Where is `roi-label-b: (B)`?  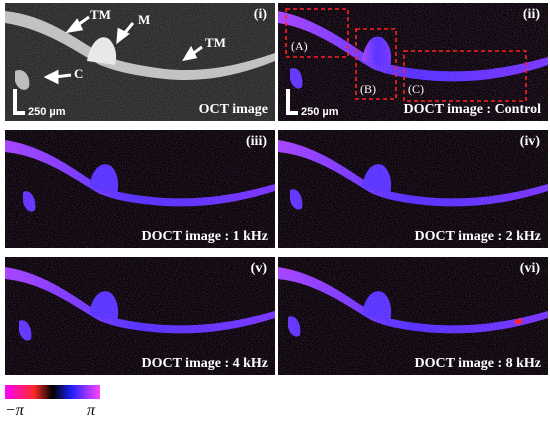 roi-label-b: (B) is located at coordinates (368, 89).